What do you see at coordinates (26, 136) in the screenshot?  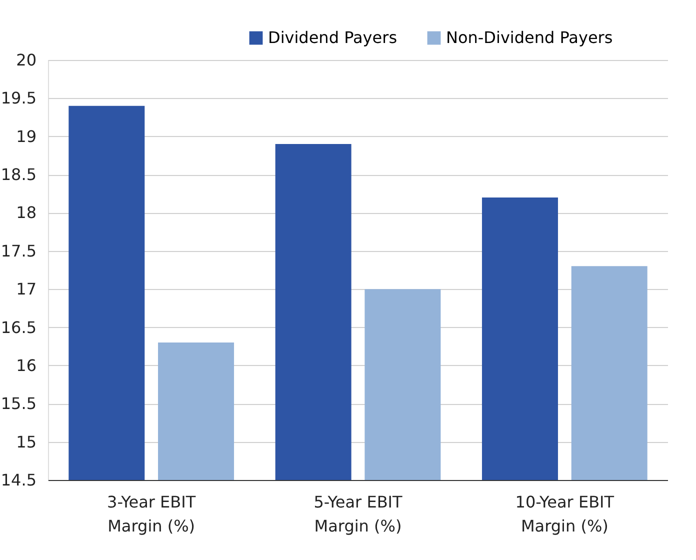 I see `y-tick-label: 19` at bounding box center [26, 136].